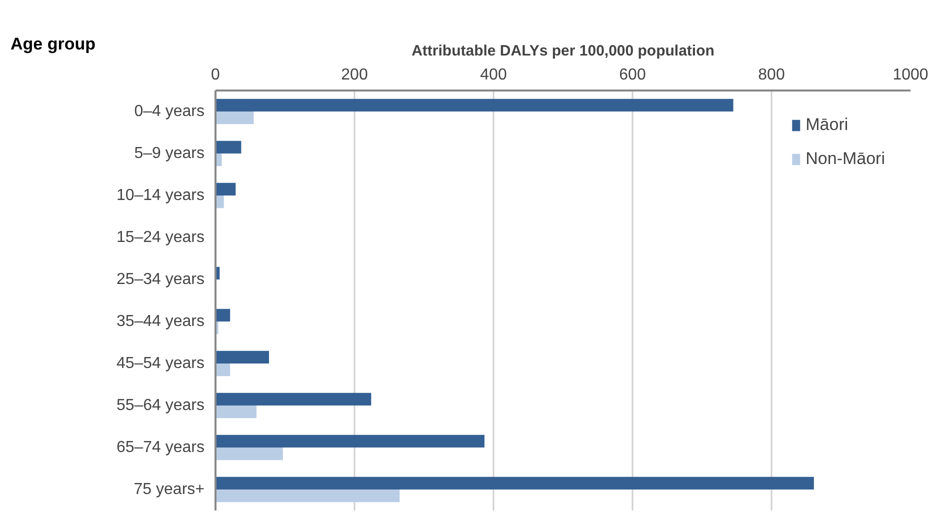  Describe the element at coordinates (160, 447) in the screenshot. I see `y-tick-label: 65–74 years` at that location.